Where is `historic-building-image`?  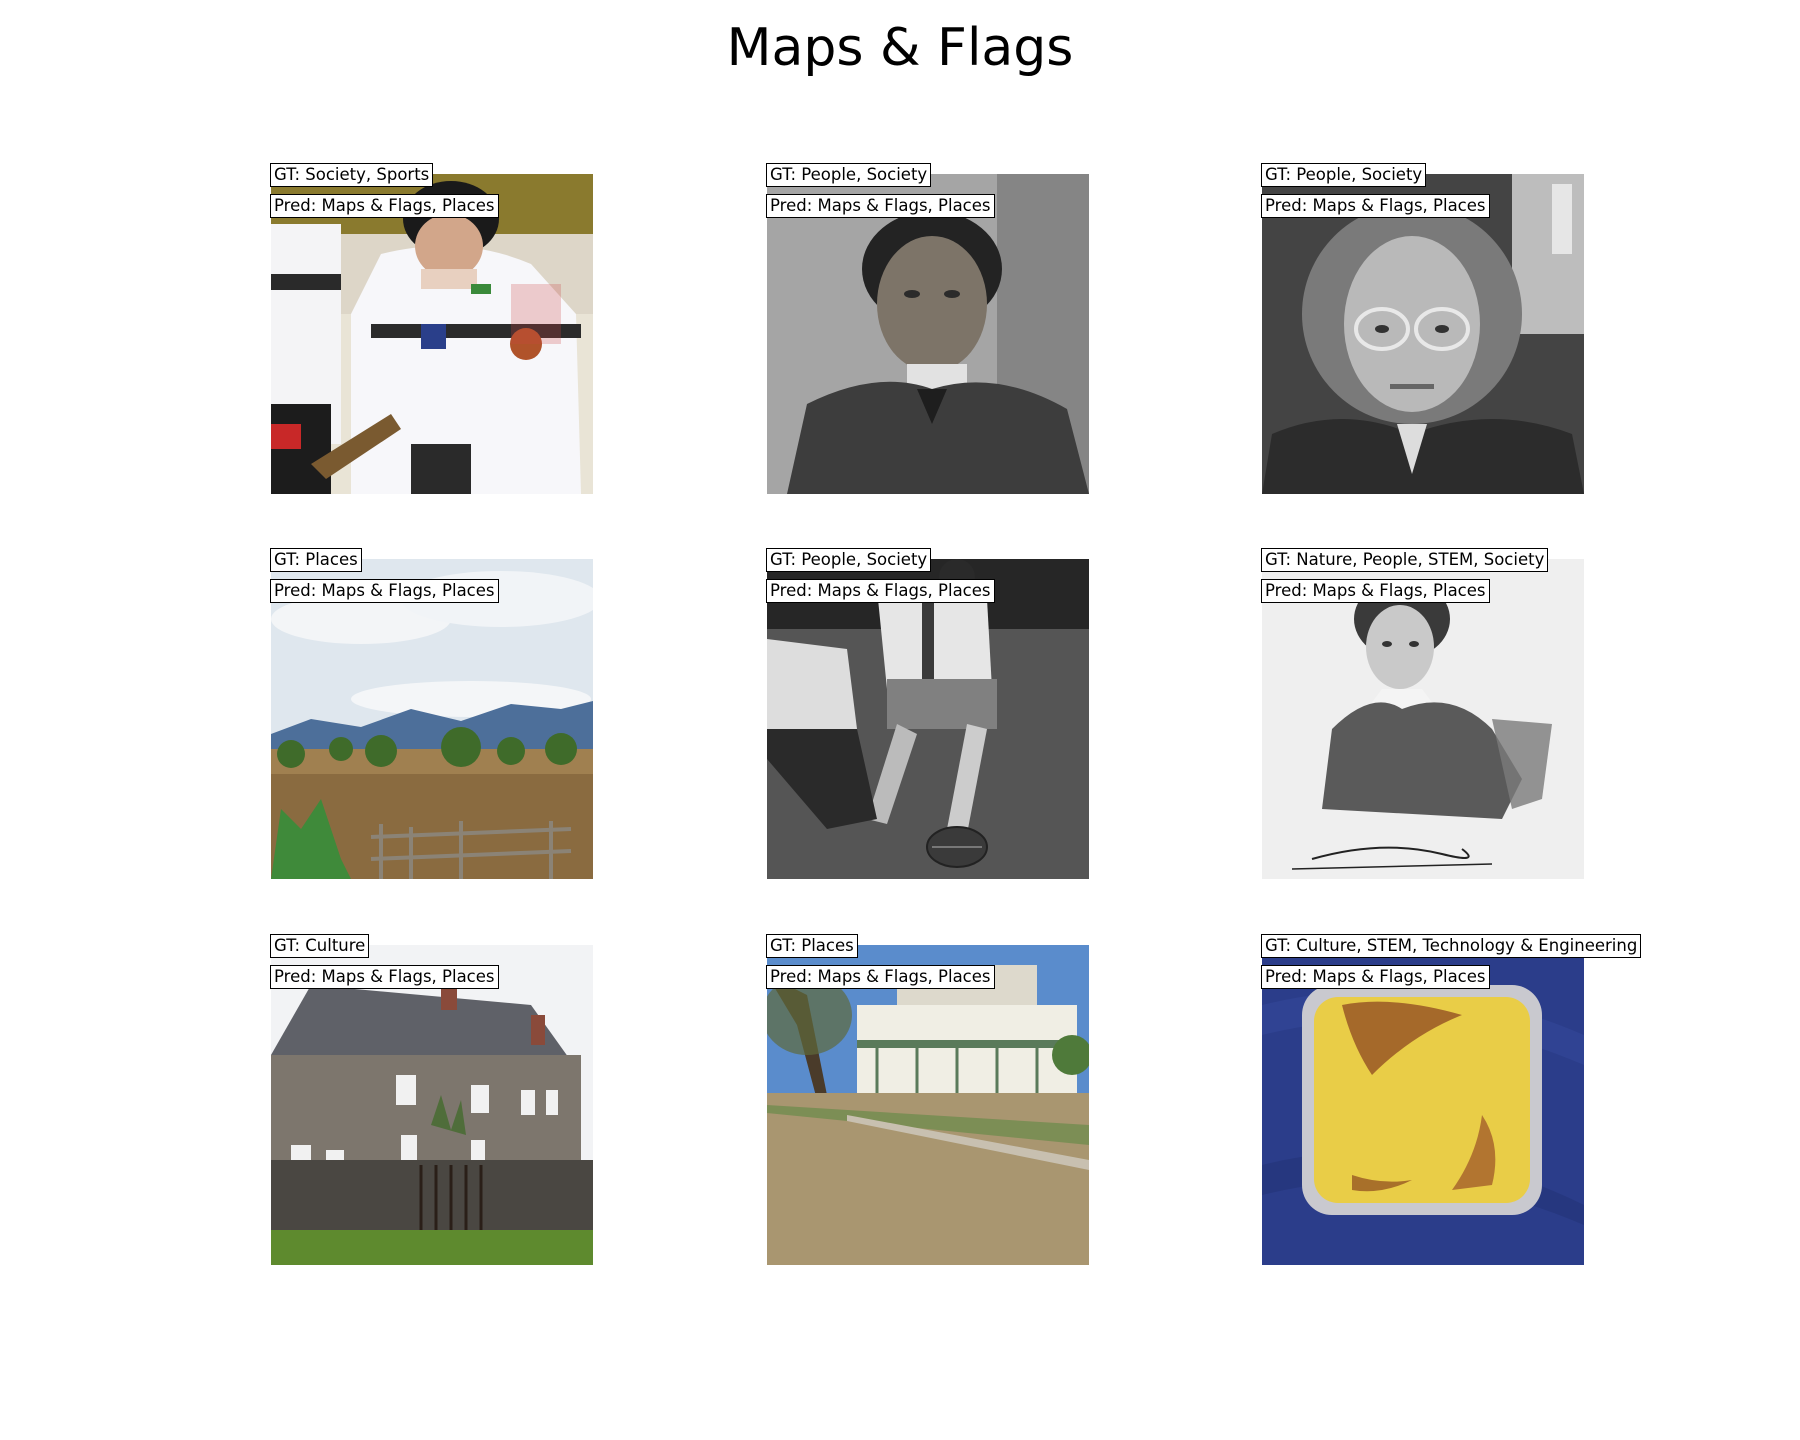 historic-building-image is located at coordinates (928, 1105).